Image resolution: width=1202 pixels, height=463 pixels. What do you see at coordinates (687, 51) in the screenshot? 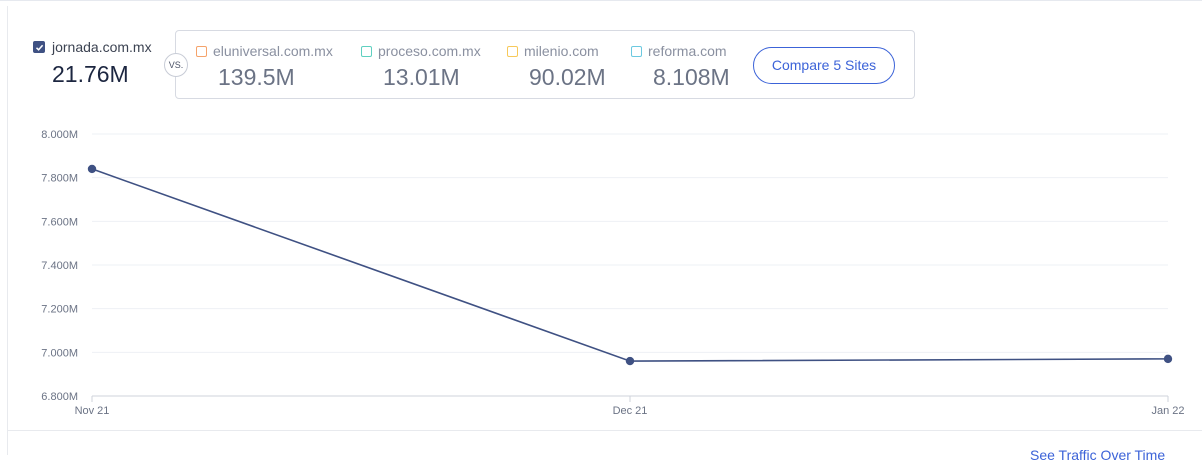
I see `competitor-name: reforma.com` at bounding box center [687, 51].